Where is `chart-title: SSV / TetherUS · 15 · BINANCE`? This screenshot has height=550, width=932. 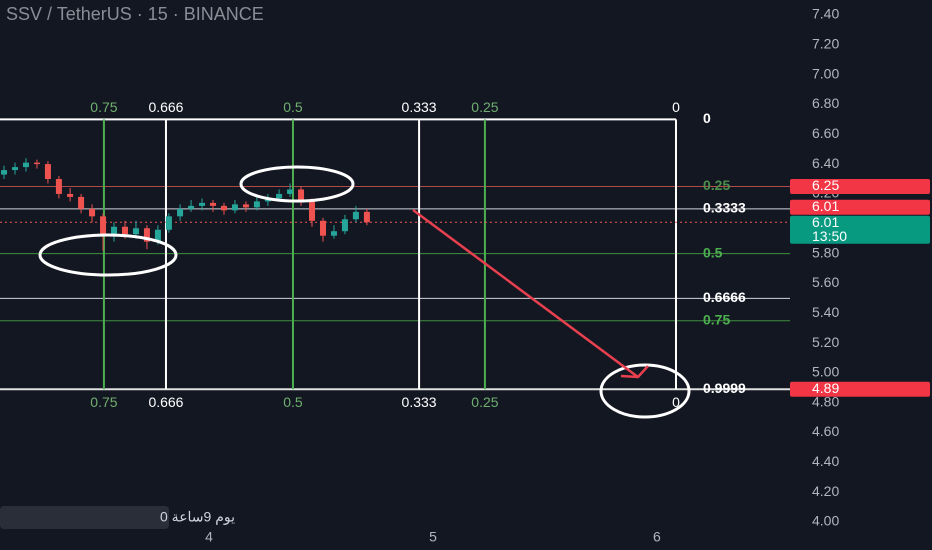 chart-title: SSV / TetherUS · 15 · BINANCE is located at coordinates (135, 14).